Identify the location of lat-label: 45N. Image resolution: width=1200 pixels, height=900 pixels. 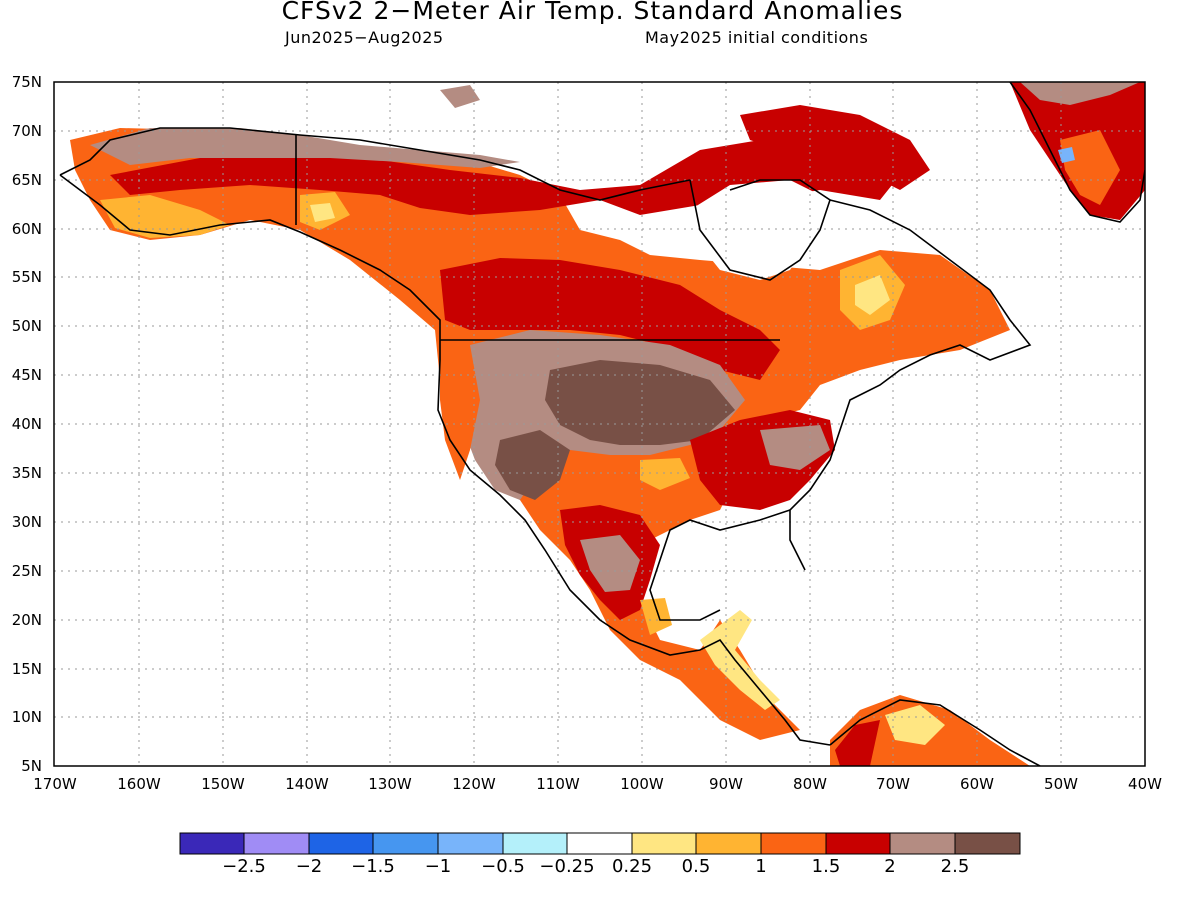
(26, 375).